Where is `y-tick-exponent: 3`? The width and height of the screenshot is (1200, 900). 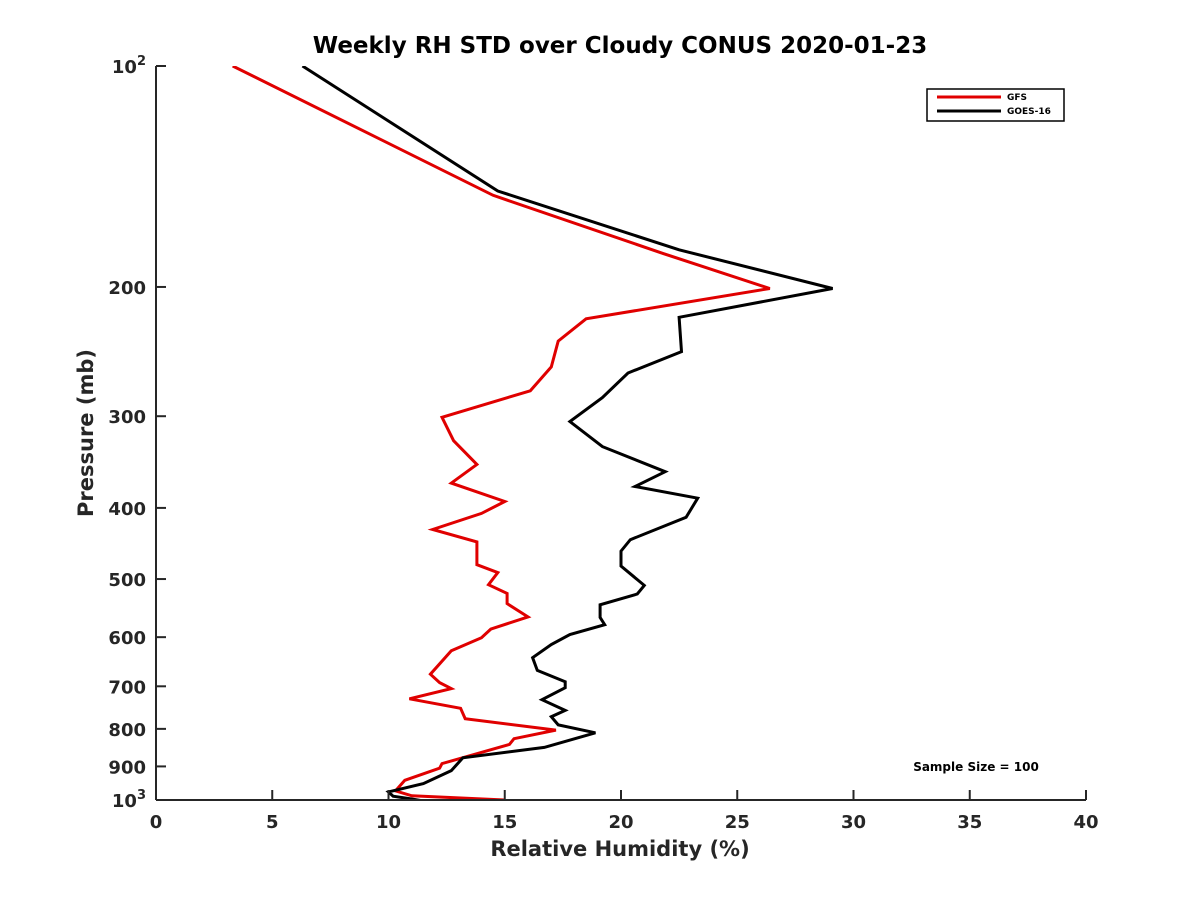
y-tick-exponent: 3 is located at coordinates (141, 795).